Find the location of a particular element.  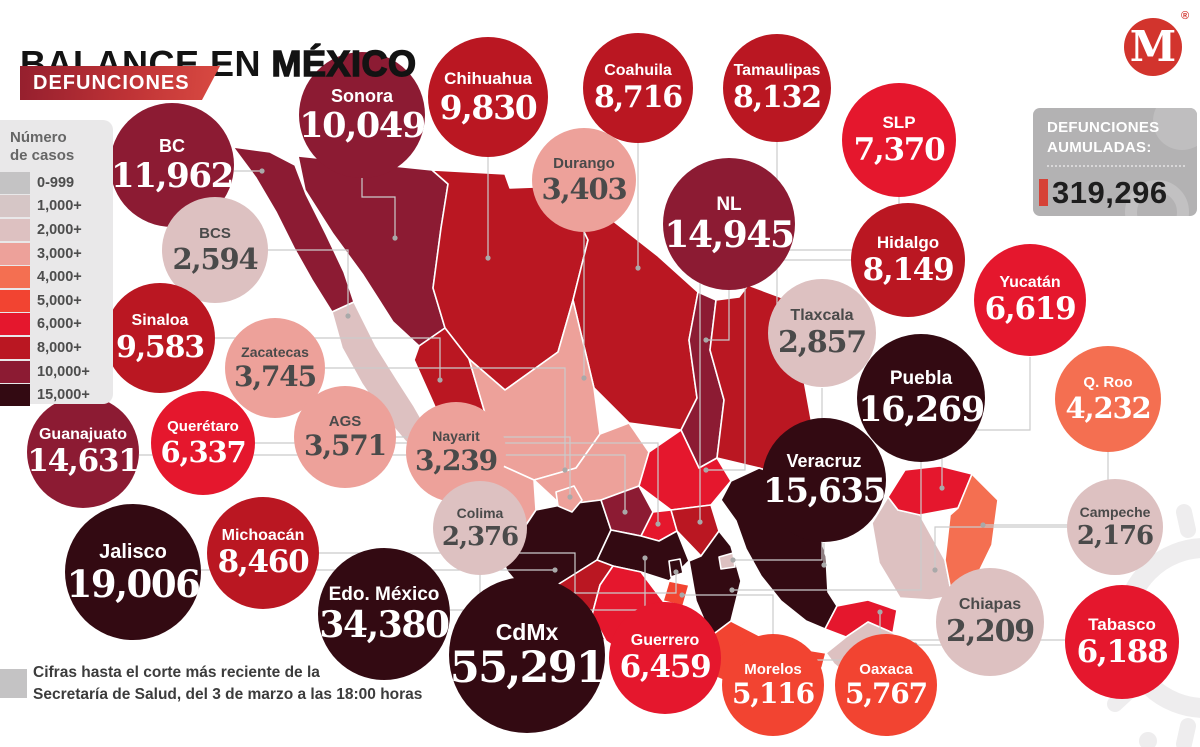

bubble-bcs: BCS 2,594 is located at coordinates (215, 250).